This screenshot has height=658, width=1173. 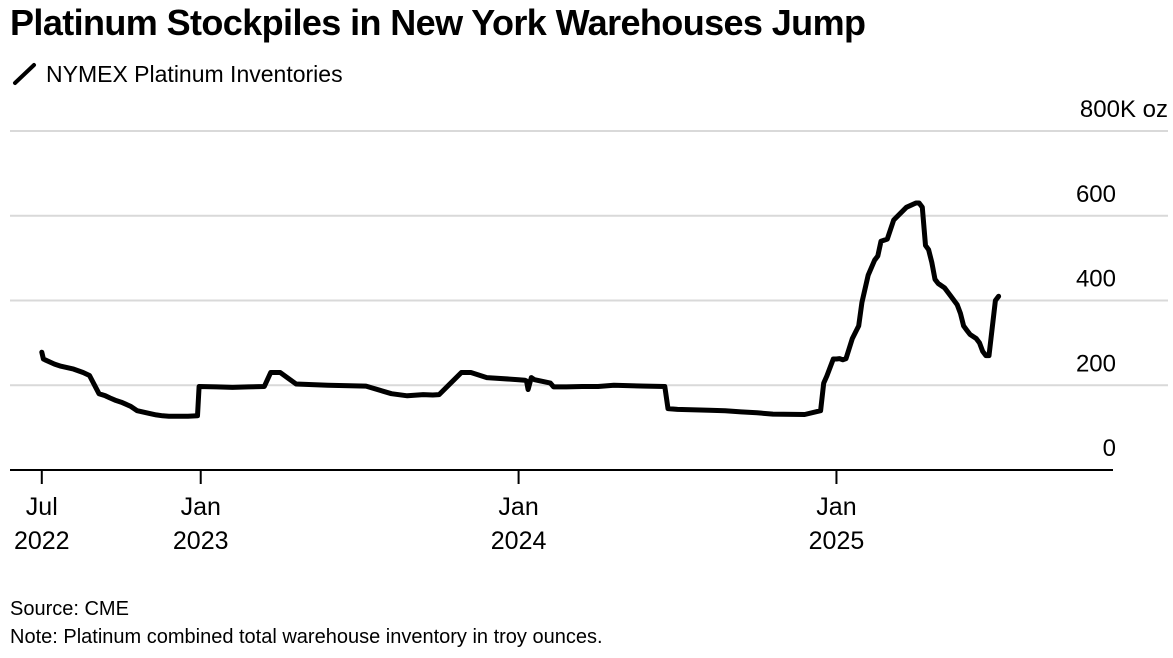 What do you see at coordinates (194, 73) in the screenshot?
I see `legend-label: NYMEX Platinum Inventories` at bounding box center [194, 73].